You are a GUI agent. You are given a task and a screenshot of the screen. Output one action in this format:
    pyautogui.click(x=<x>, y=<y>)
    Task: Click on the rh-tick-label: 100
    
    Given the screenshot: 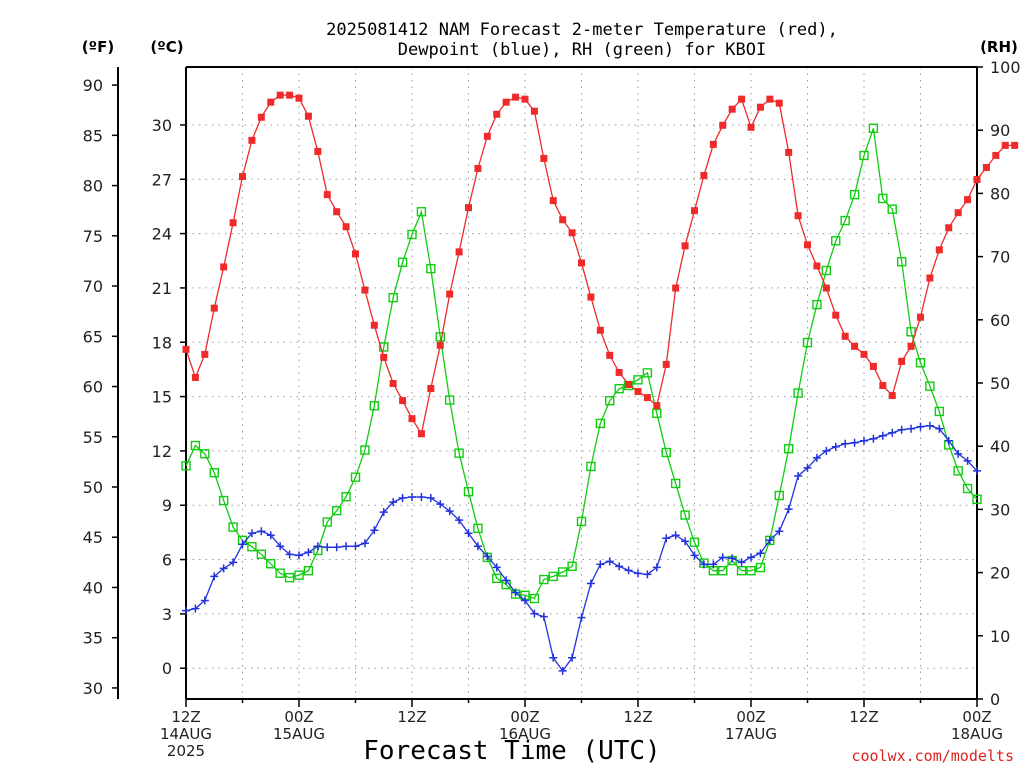 What is the action you would take?
    pyautogui.click(x=1005, y=67)
    